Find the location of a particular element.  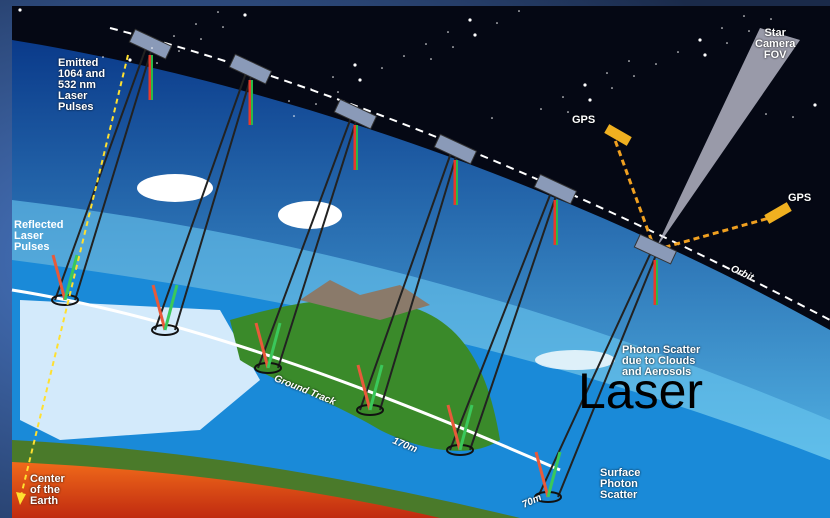

gps-left-label: GPS is located at coordinates (584, 120).